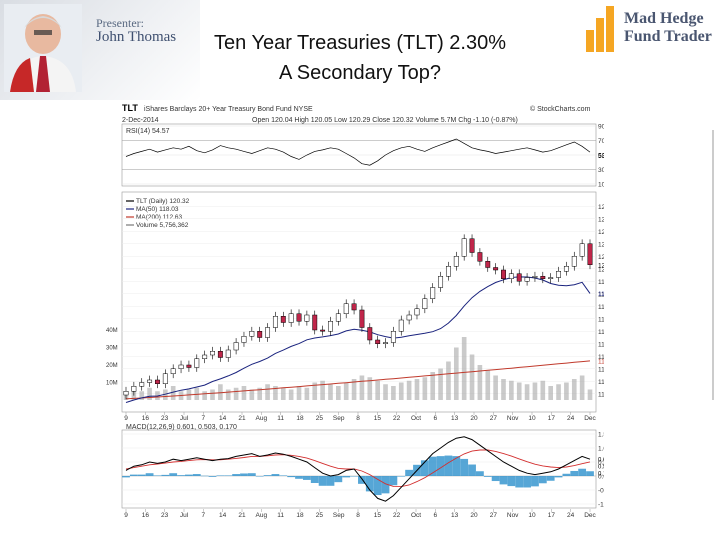  I want to click on x-tick-label: 23, so click(165, 515).